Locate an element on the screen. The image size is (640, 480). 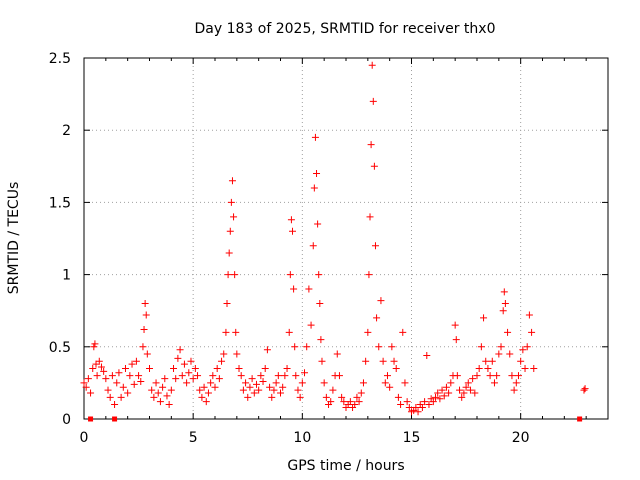
x-tick-label: 0 is located at coordinates (84, 438).